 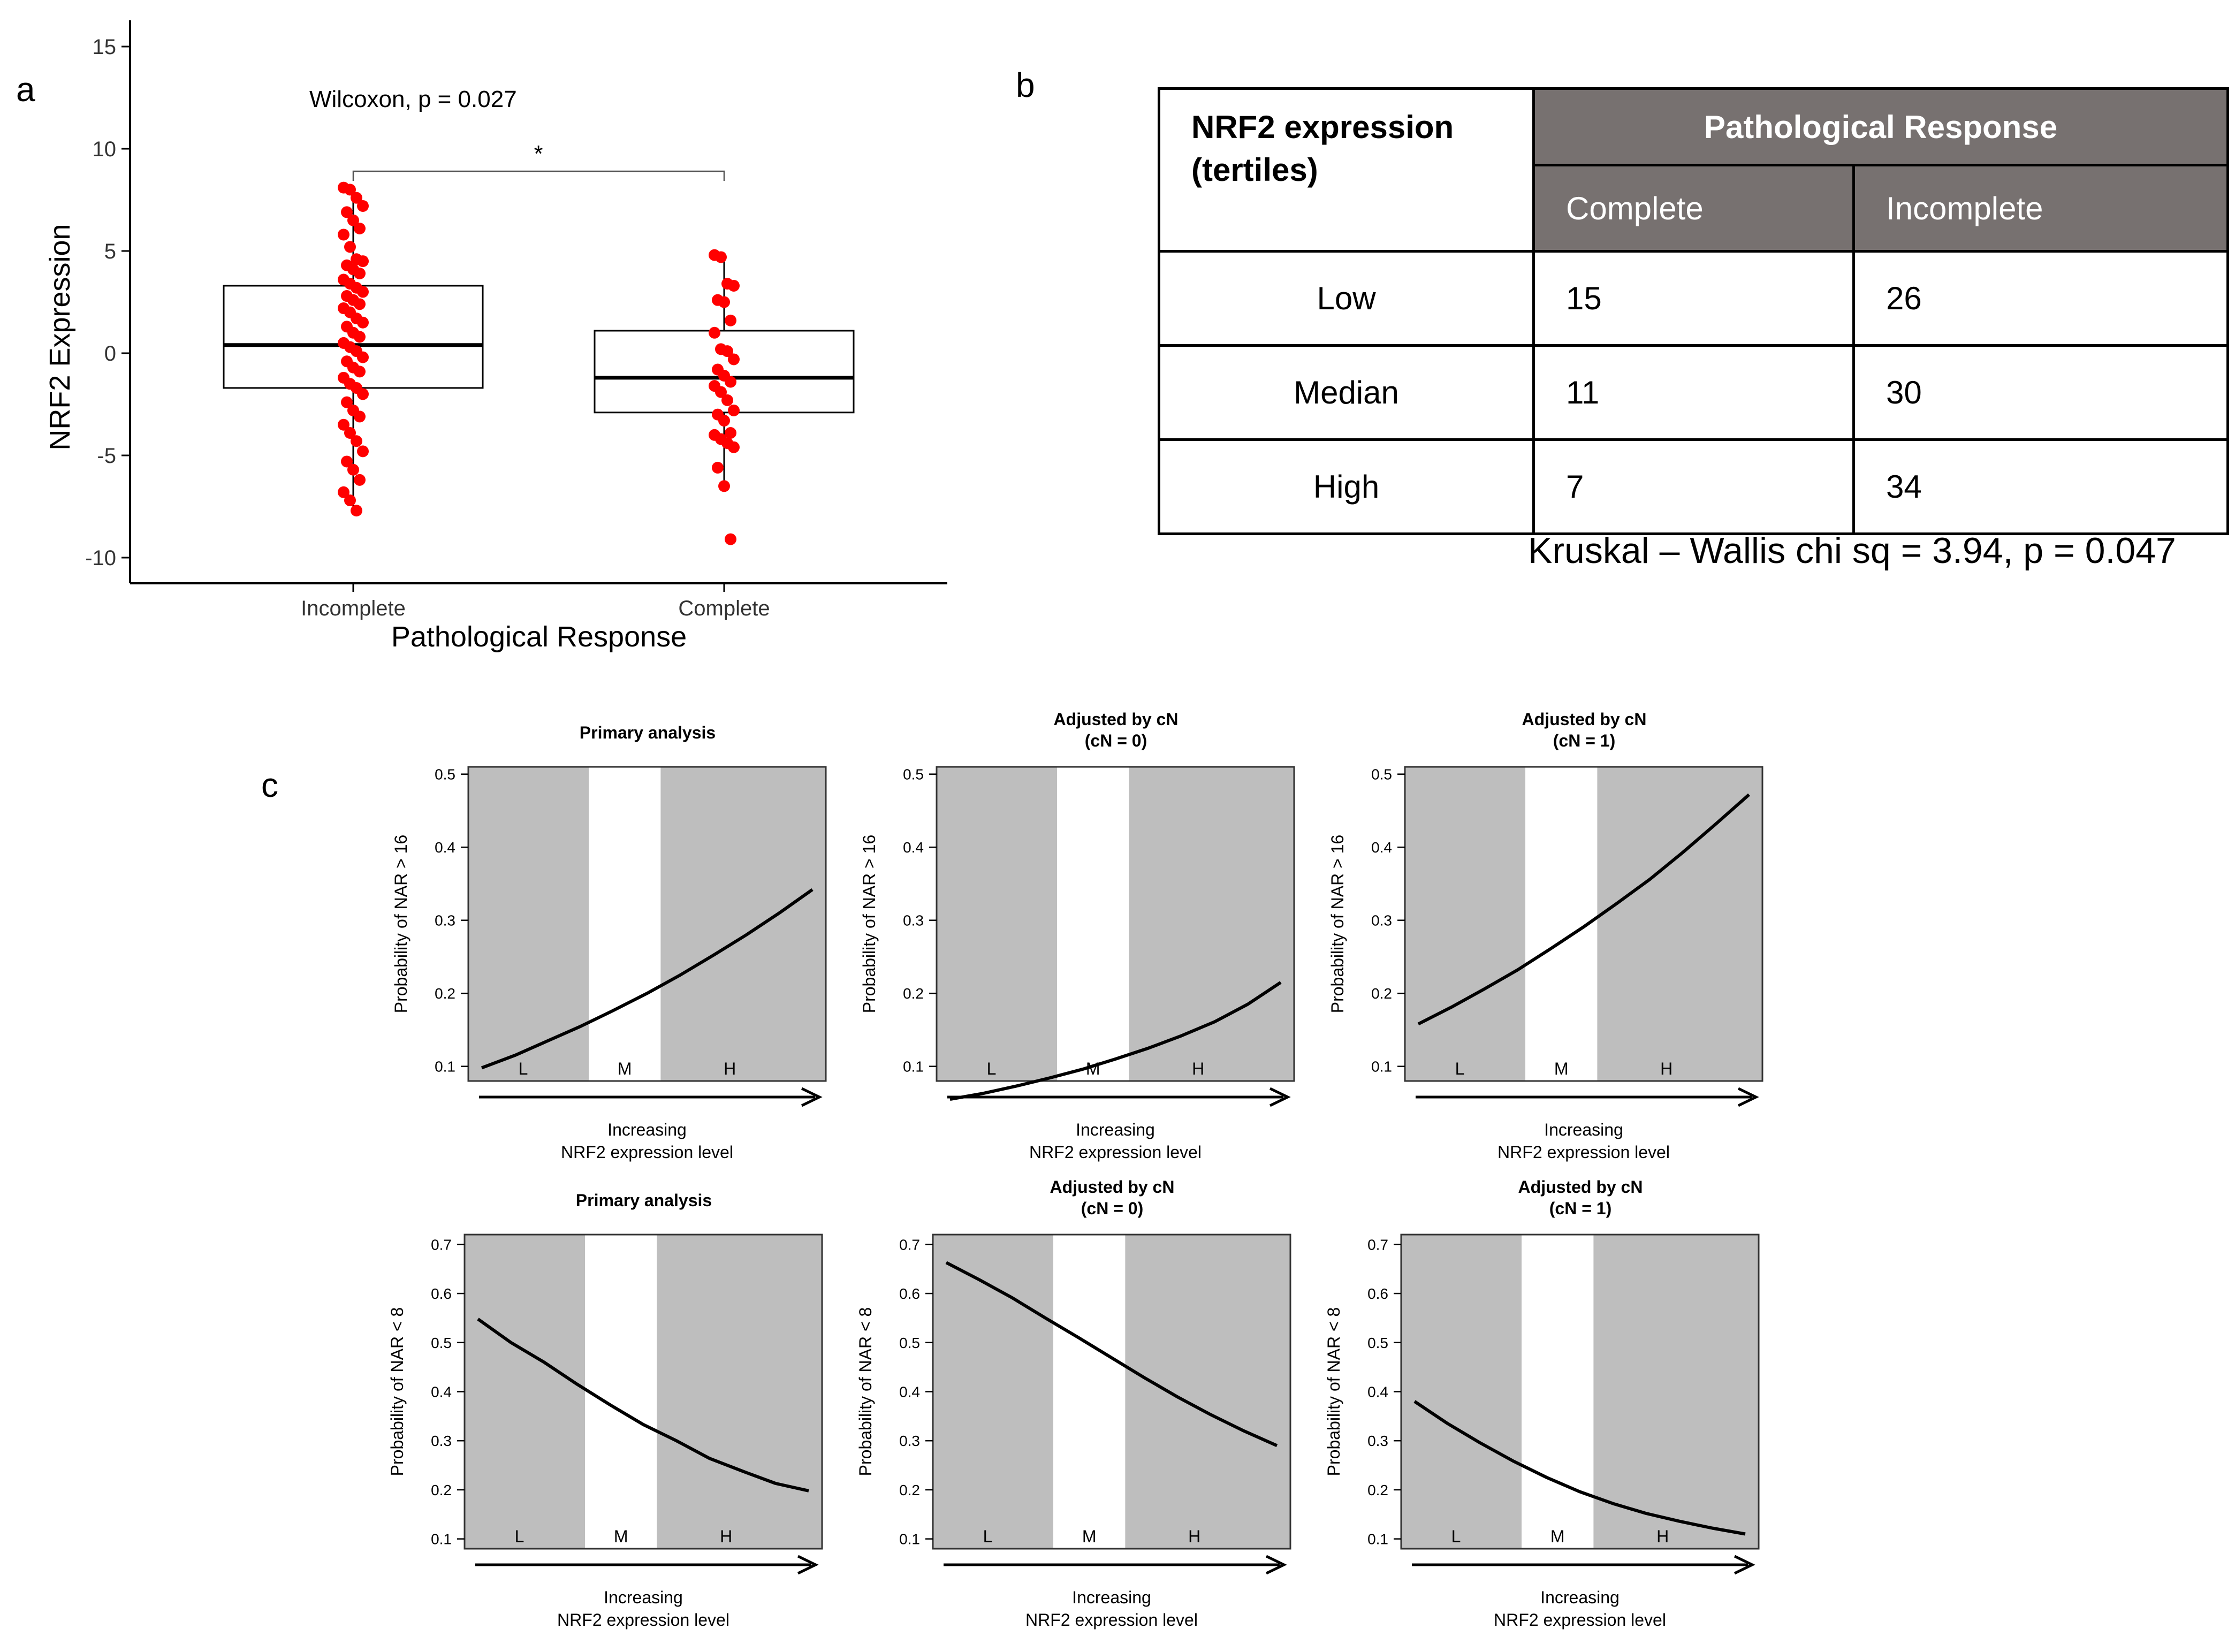 I want to click on corner-line-2: (tertiles), so click(x=1254, y=170).